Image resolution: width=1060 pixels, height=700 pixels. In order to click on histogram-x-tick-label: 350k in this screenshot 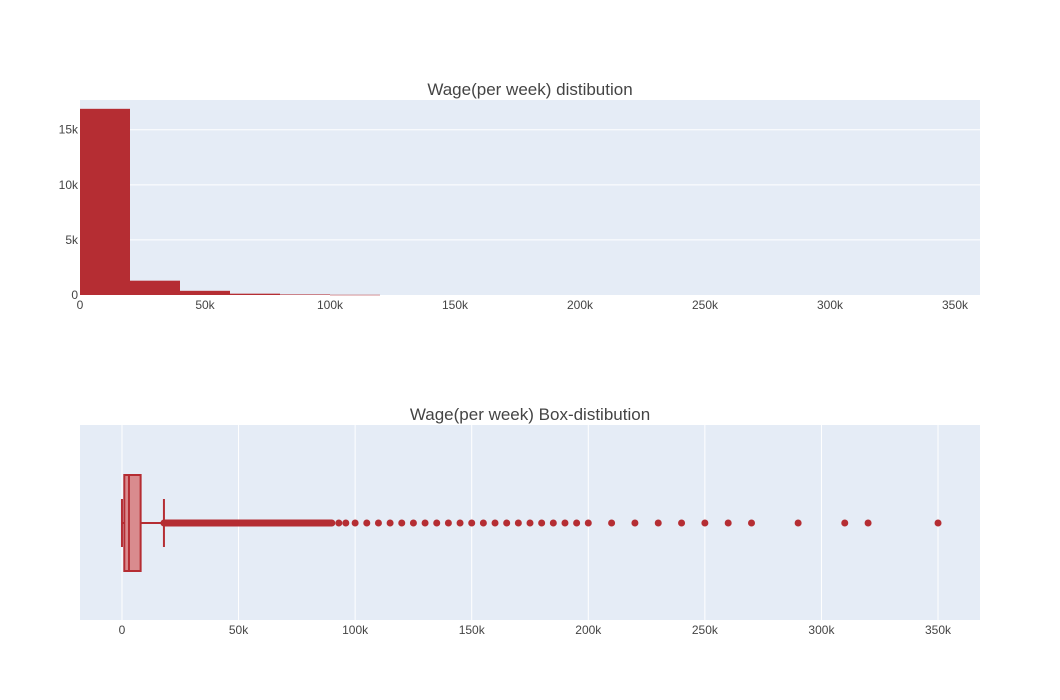, I will do `click(955, 305)`.